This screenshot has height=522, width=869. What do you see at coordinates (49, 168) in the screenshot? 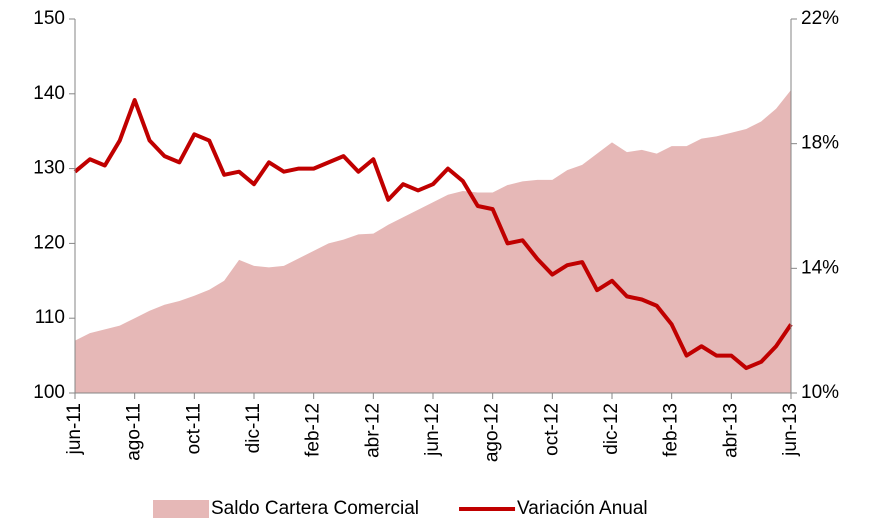
I see `y-tick-label: 130` at bounding box center [49, 168].